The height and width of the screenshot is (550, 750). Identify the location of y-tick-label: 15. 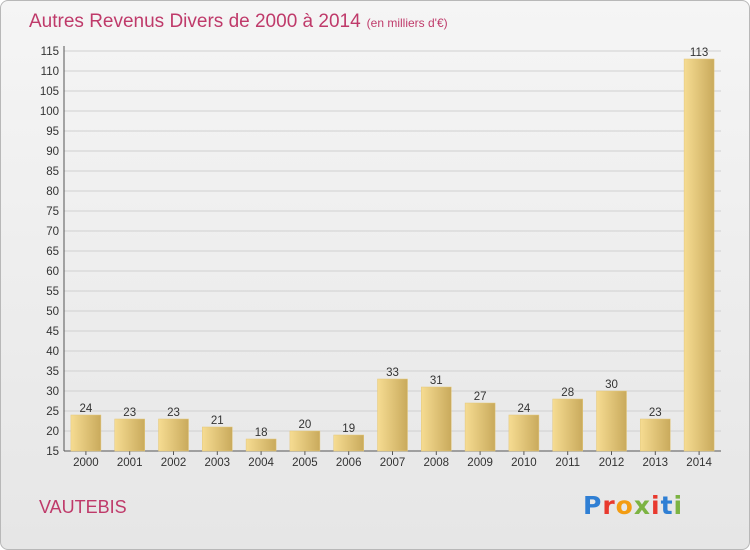
(52, 452).